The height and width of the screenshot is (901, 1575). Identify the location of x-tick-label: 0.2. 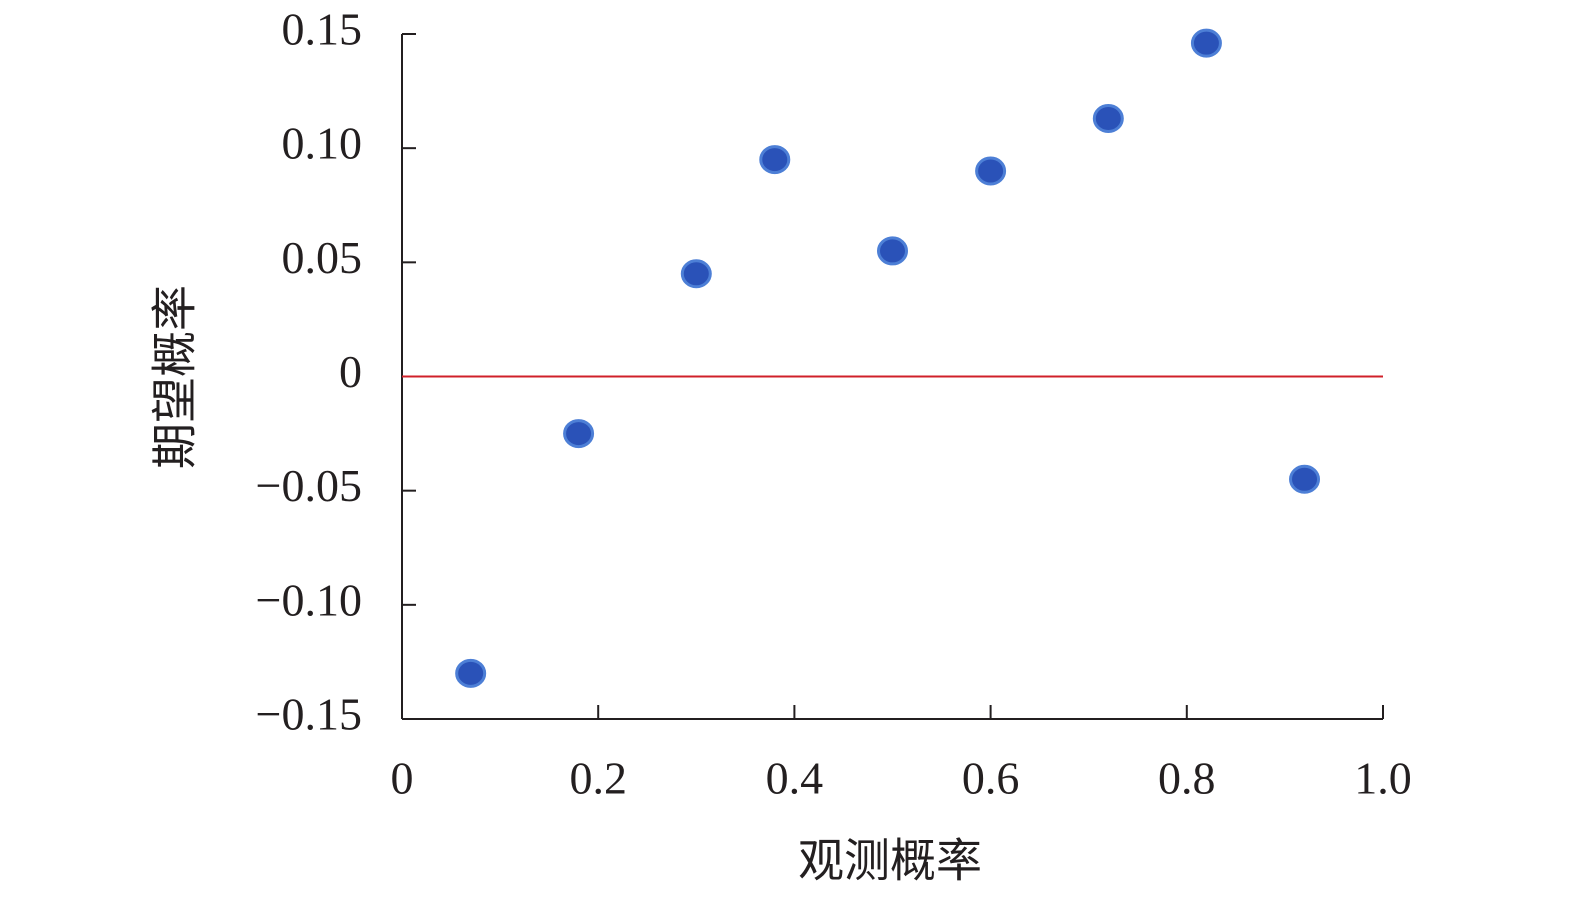
(598, 778).